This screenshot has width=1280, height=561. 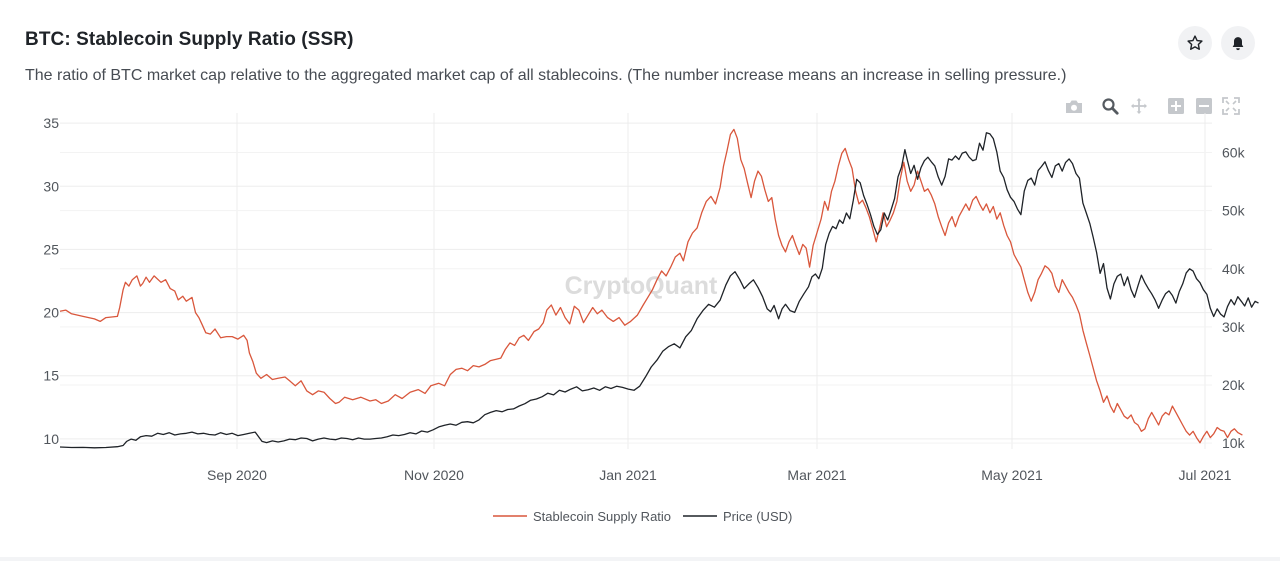 I want to click on legend-label: Price (USD), so click(x=757, y=516).